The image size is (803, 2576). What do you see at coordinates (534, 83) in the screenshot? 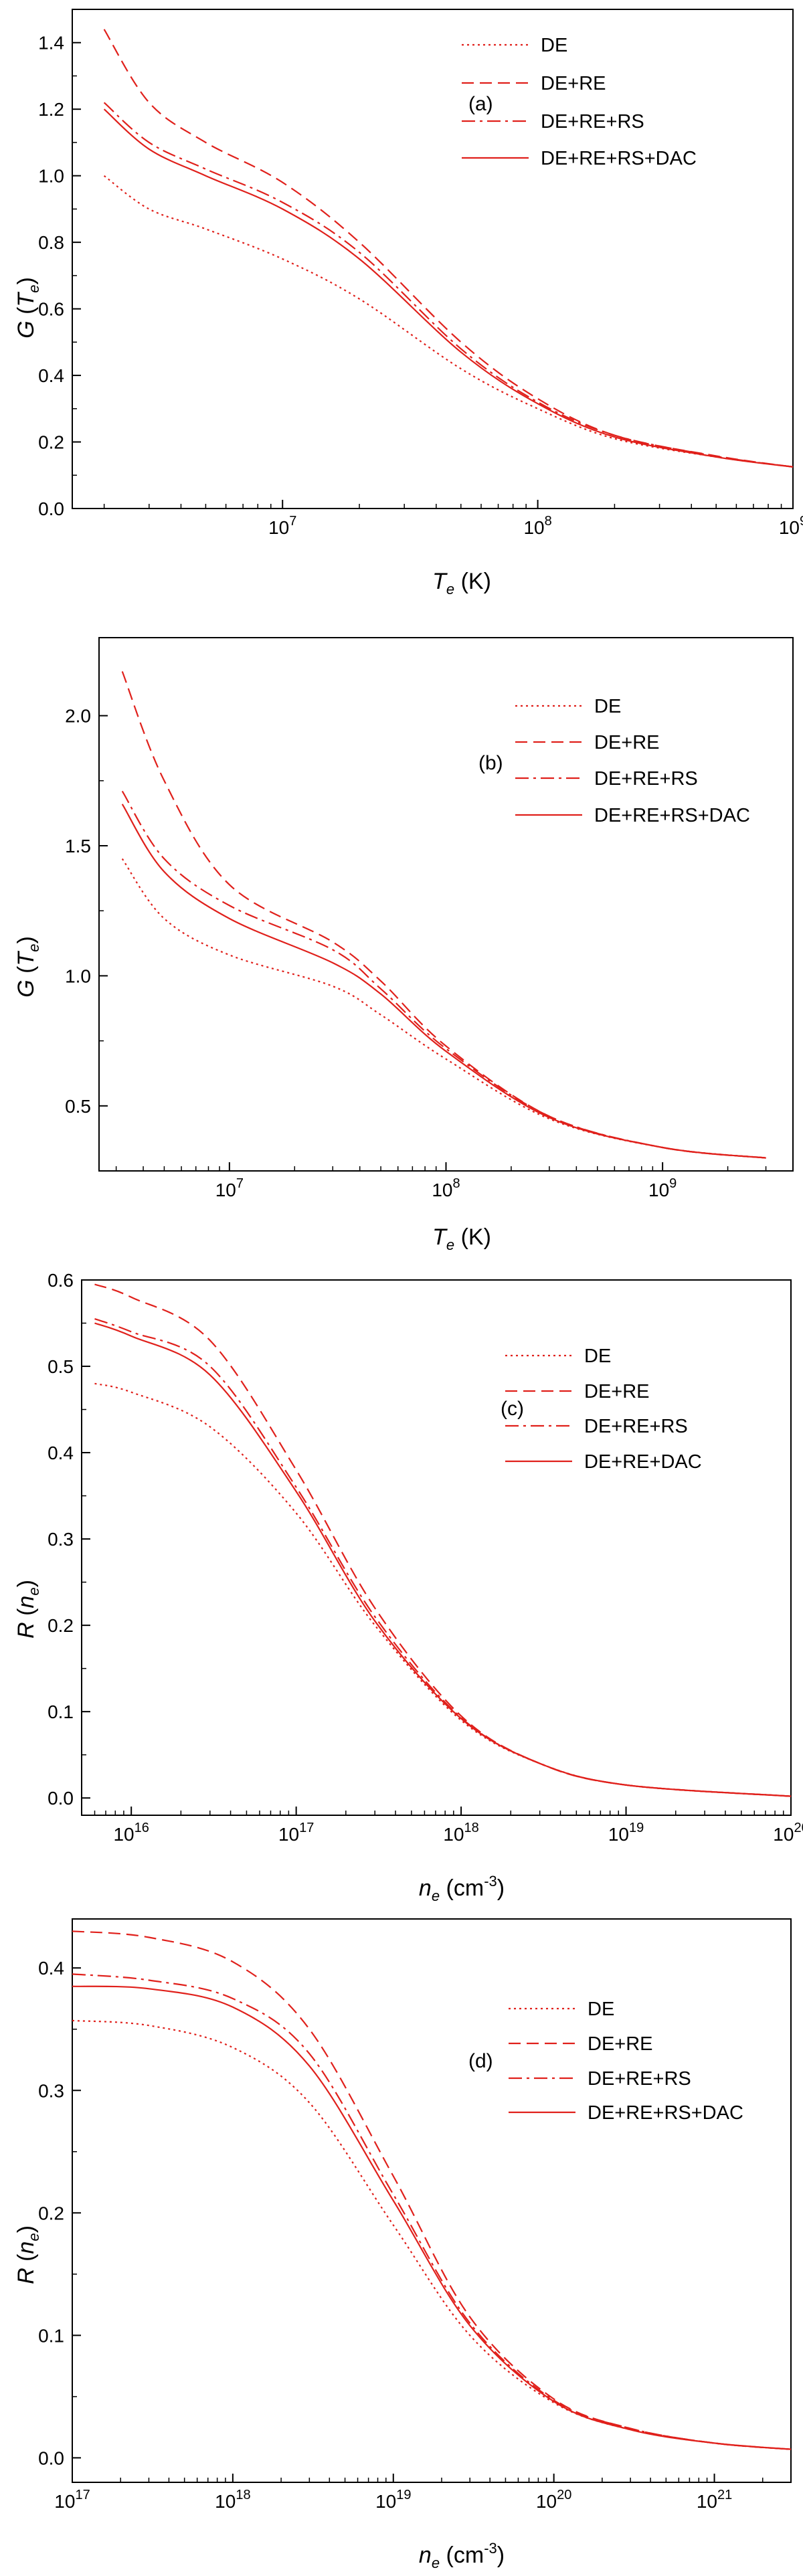
I see `legend-a-entry-2: DE+RE` at bounding box center [534, 83].